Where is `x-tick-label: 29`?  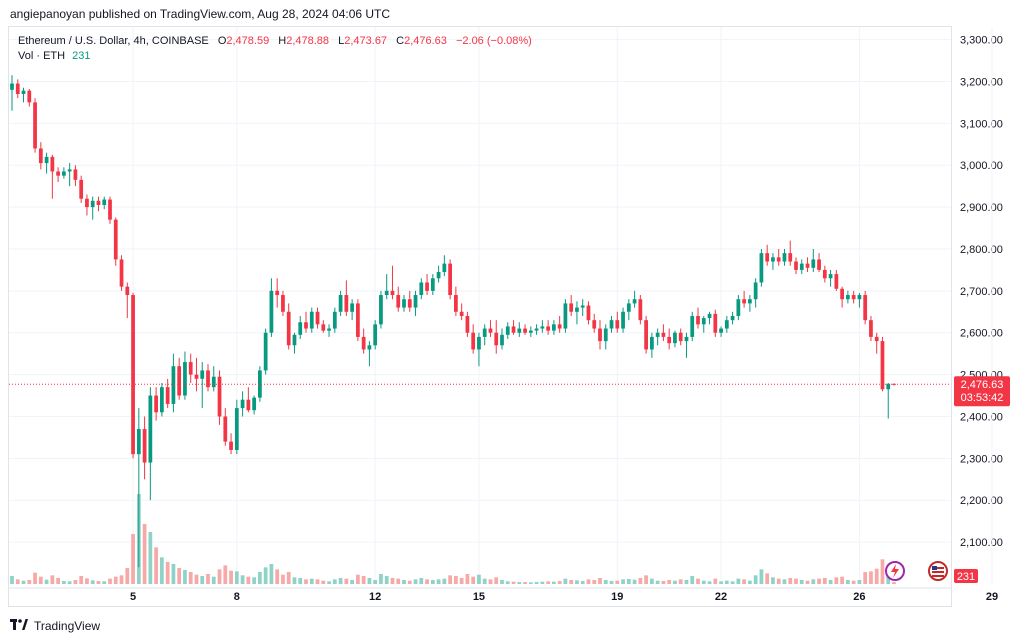 x-tick-label: 29 is located at coordinates (992, 597).